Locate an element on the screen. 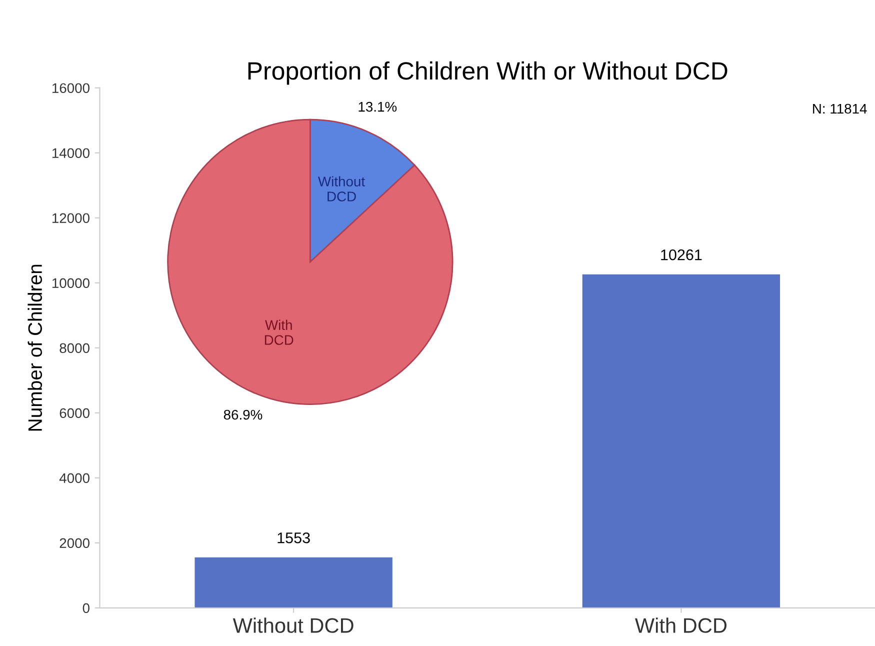 The width and height of the screenshot is (875, 646). y-tick-label: 6000 is located at coordinates (75, 413).